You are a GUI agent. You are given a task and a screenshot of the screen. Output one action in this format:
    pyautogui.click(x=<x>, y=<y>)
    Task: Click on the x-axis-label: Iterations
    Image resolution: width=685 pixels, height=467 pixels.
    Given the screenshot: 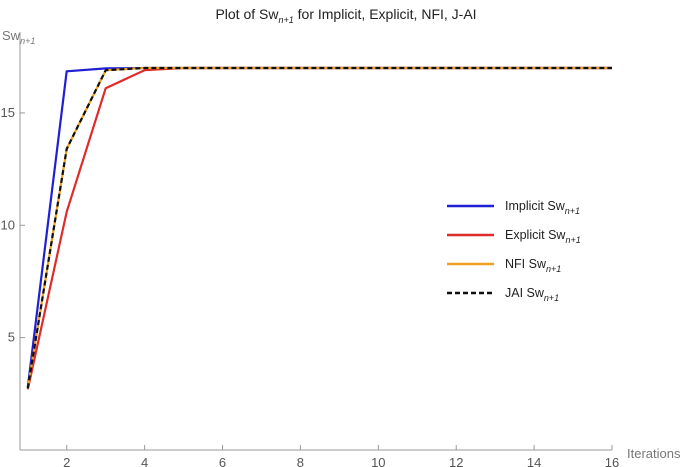 What is the action you would take?
    pyautogui.click(x=654, y=453)
    